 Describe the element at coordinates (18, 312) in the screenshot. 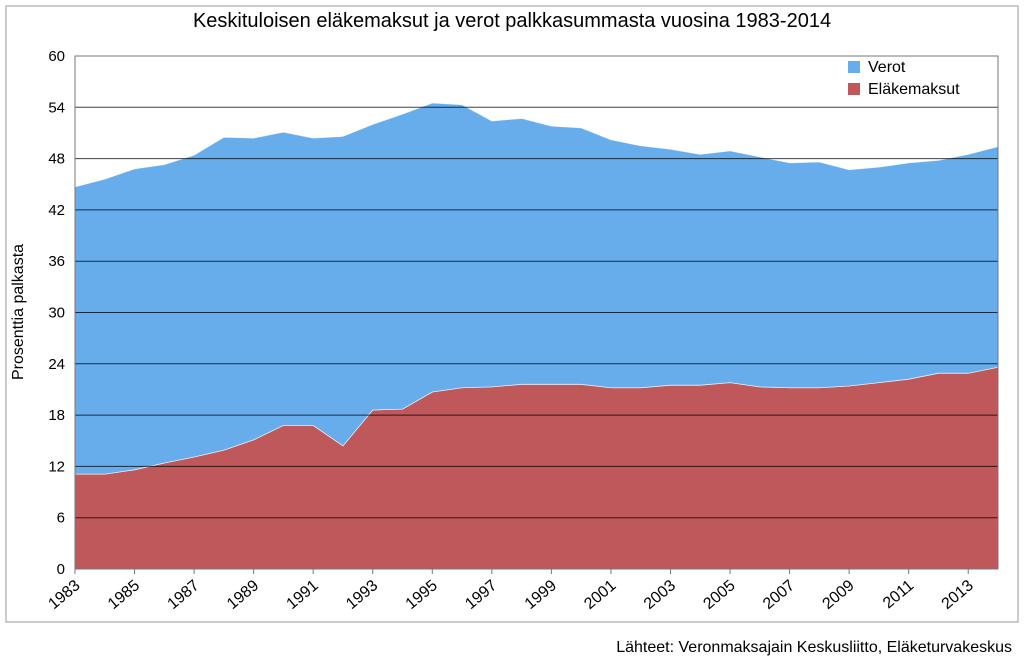

I see `y-axis-label: Prosenttia palkasta` at that location.